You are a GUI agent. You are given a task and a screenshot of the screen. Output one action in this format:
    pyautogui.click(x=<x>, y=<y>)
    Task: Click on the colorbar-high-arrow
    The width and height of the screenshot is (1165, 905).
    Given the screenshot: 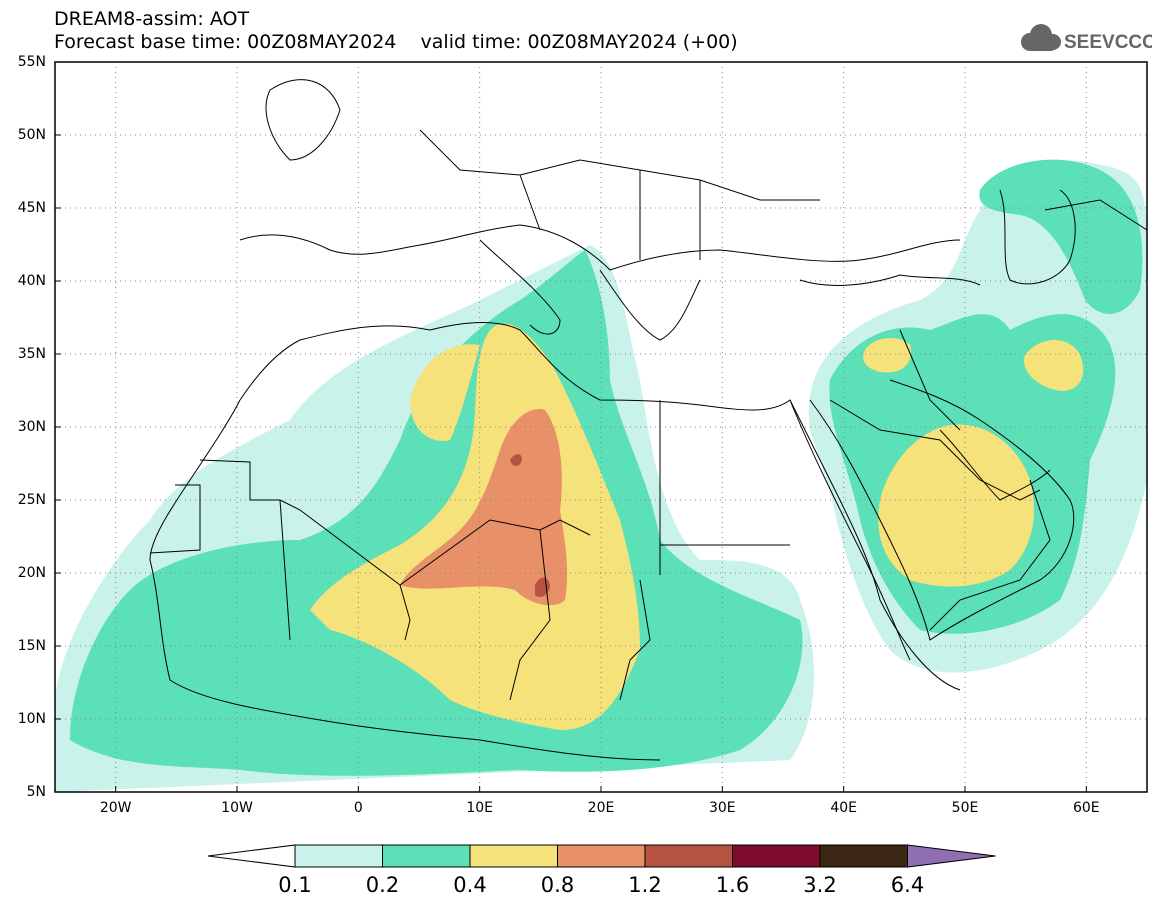 What is the action you would take?
    pyautogui.click(x=951, y=856)
    